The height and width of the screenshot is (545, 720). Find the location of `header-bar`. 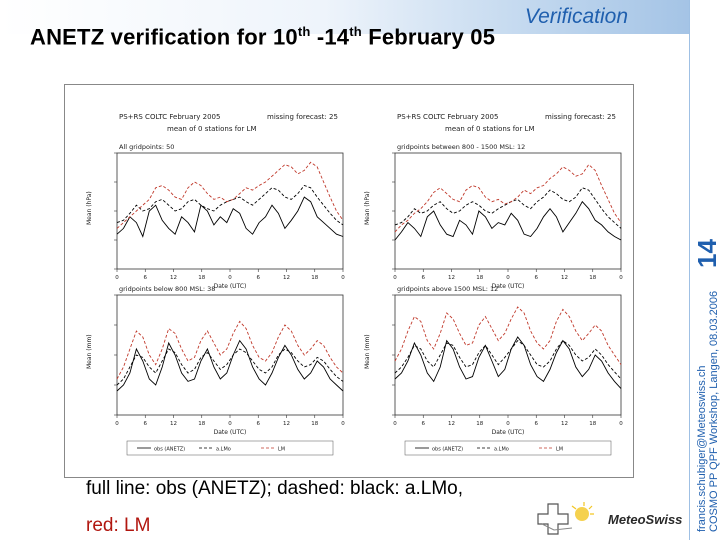

header-bar is located at coordinates (360, 17).